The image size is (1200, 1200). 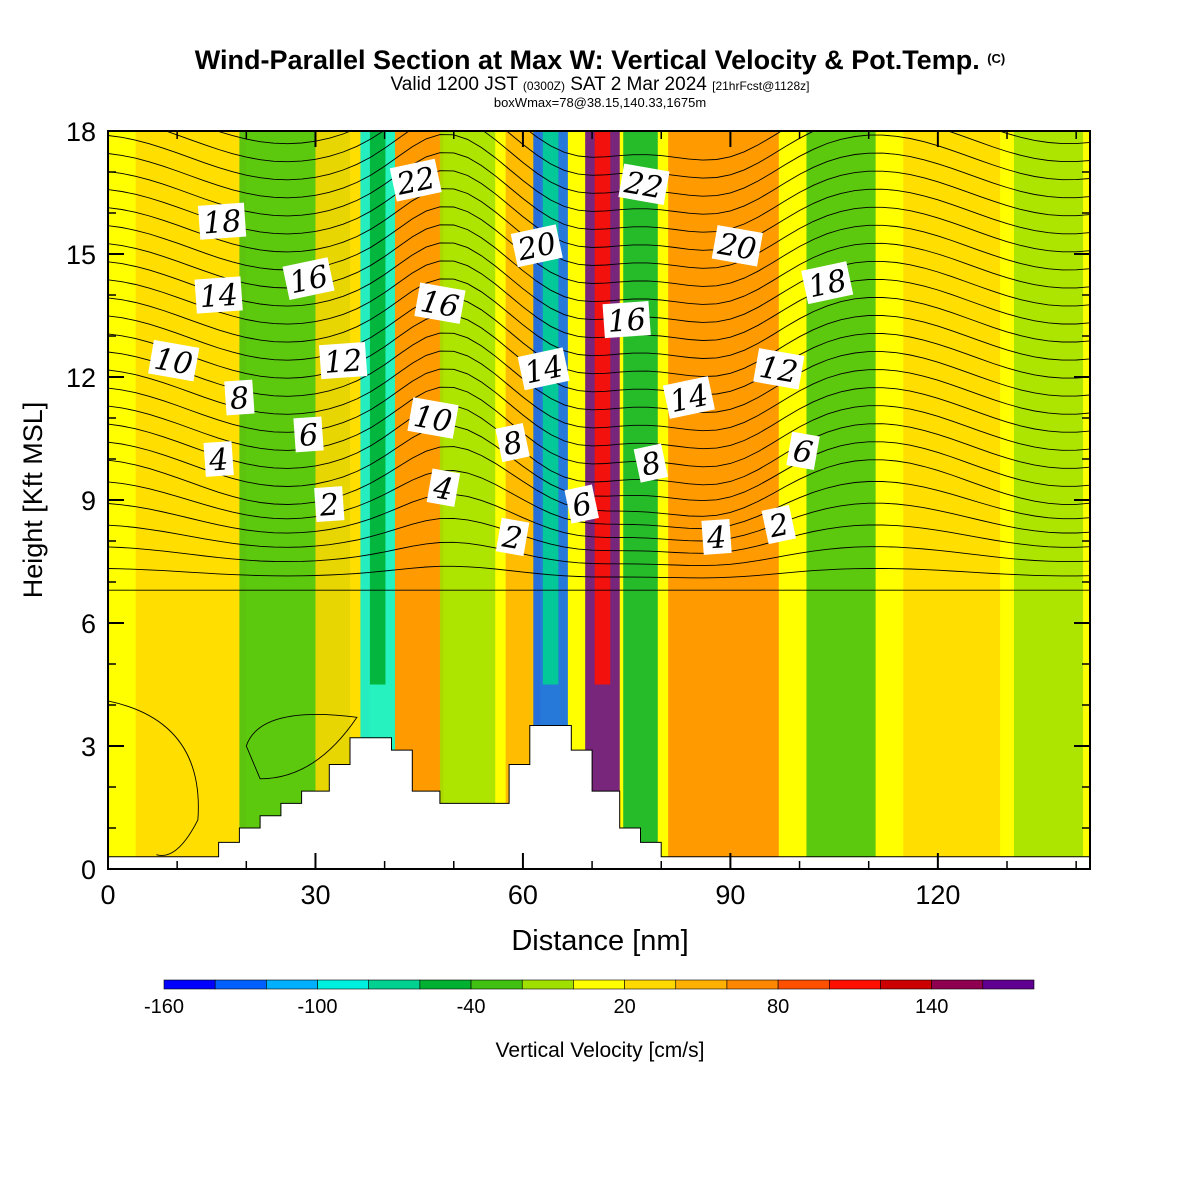 What do you see at coordinates (88, 624) in the screenshot?
I see `y-tick-label: 6` at bounding box center [88, 624].